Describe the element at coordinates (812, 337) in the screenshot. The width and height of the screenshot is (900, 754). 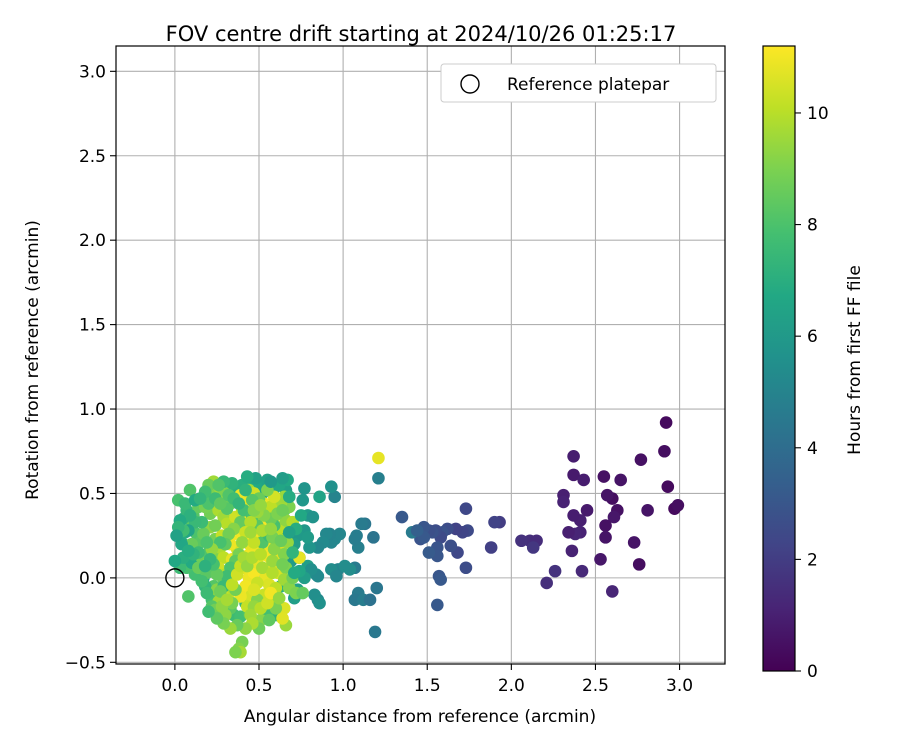
I see `colorbar-tick-label-3: 6` at that location.